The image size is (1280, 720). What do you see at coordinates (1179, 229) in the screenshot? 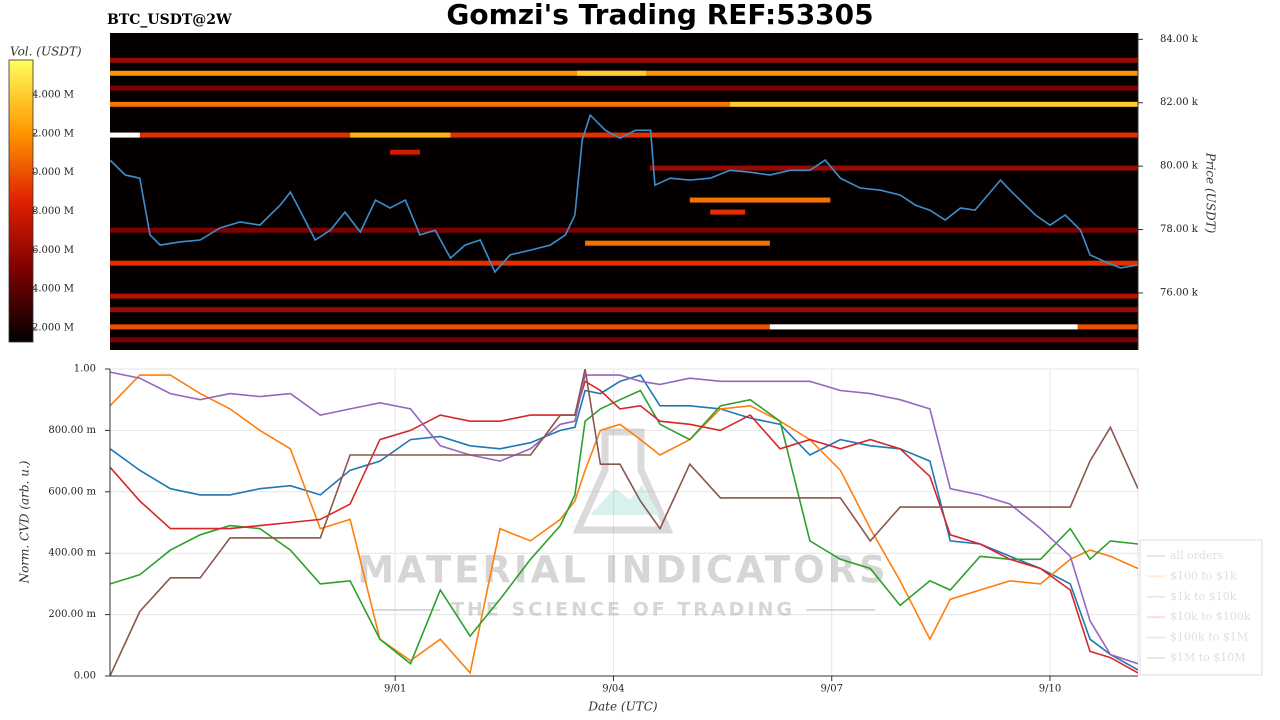
I see `y-tick-label: 78.00 k` at bounding box center [1179, 229].